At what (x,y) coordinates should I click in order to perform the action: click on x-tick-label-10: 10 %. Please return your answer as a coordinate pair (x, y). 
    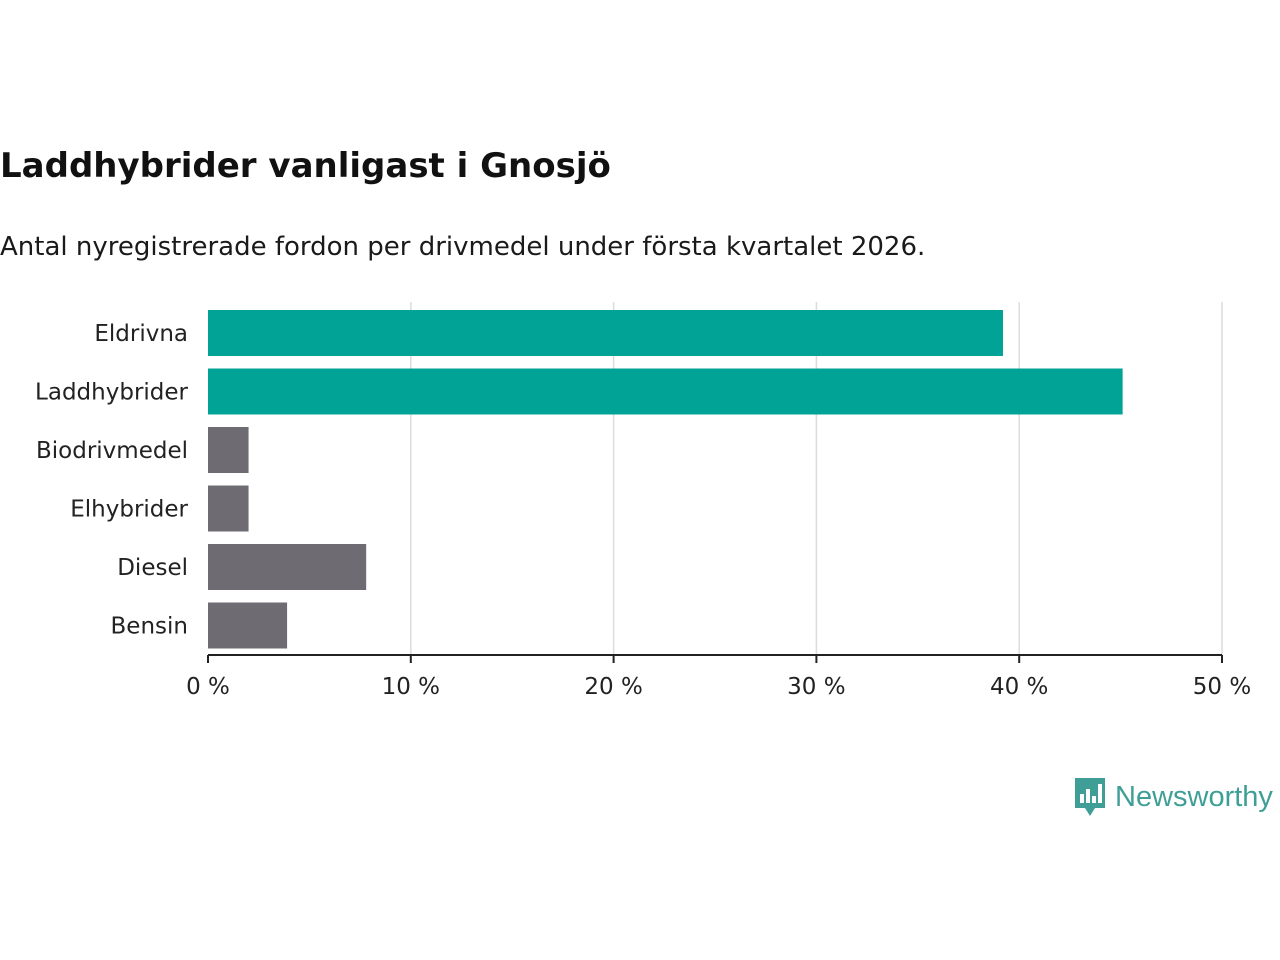
    Looking at the image, I should click on (411, 687).